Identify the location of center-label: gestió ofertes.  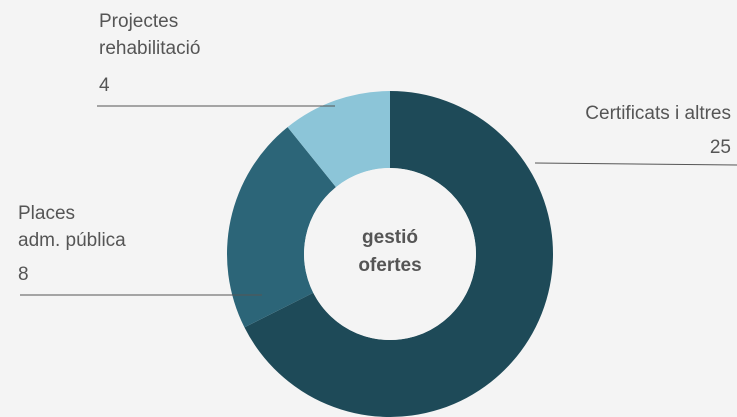
(390, 251).